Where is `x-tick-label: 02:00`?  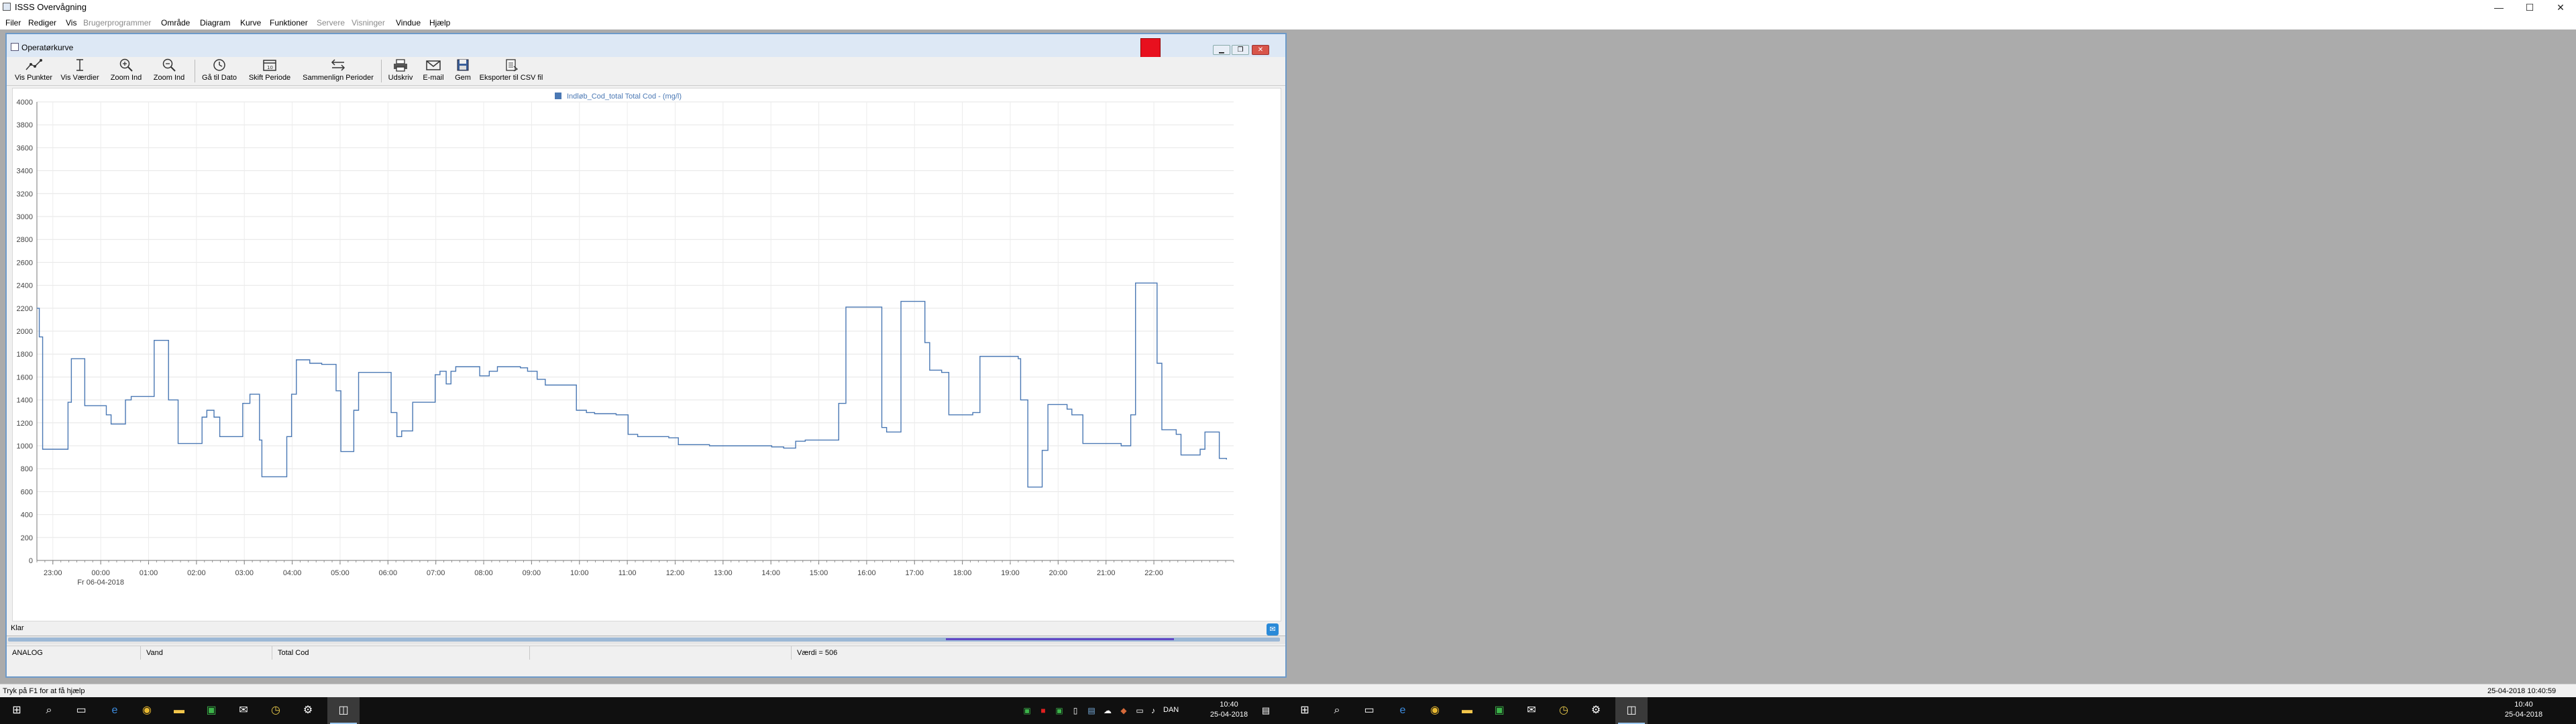
x-tick-label: 02:00 is located at coordinates (196, 573).